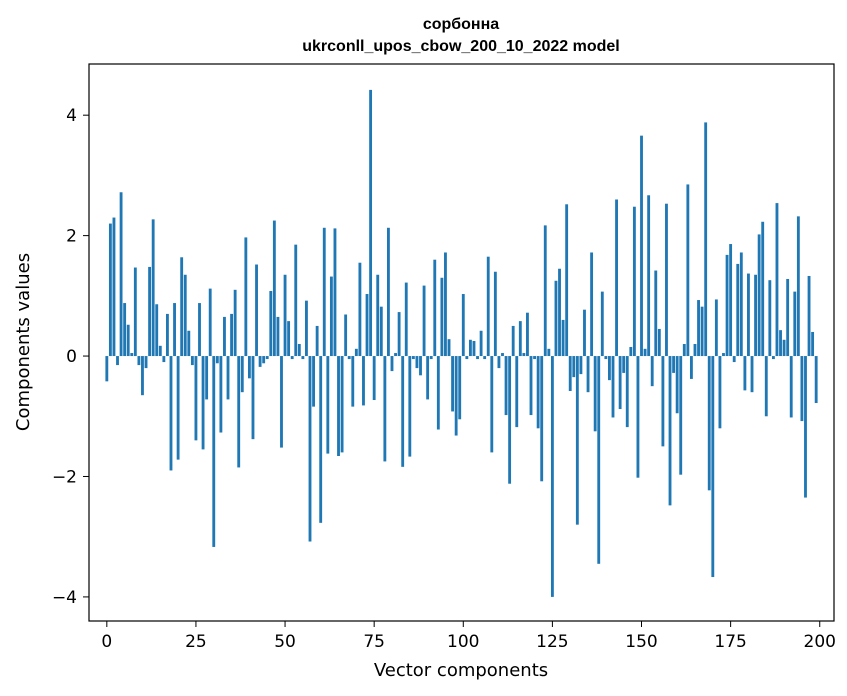  What do you see at coordinates (285, 642) in the screenshot?
I see `x-tick-label: 50` at bounding box center [285, 642].